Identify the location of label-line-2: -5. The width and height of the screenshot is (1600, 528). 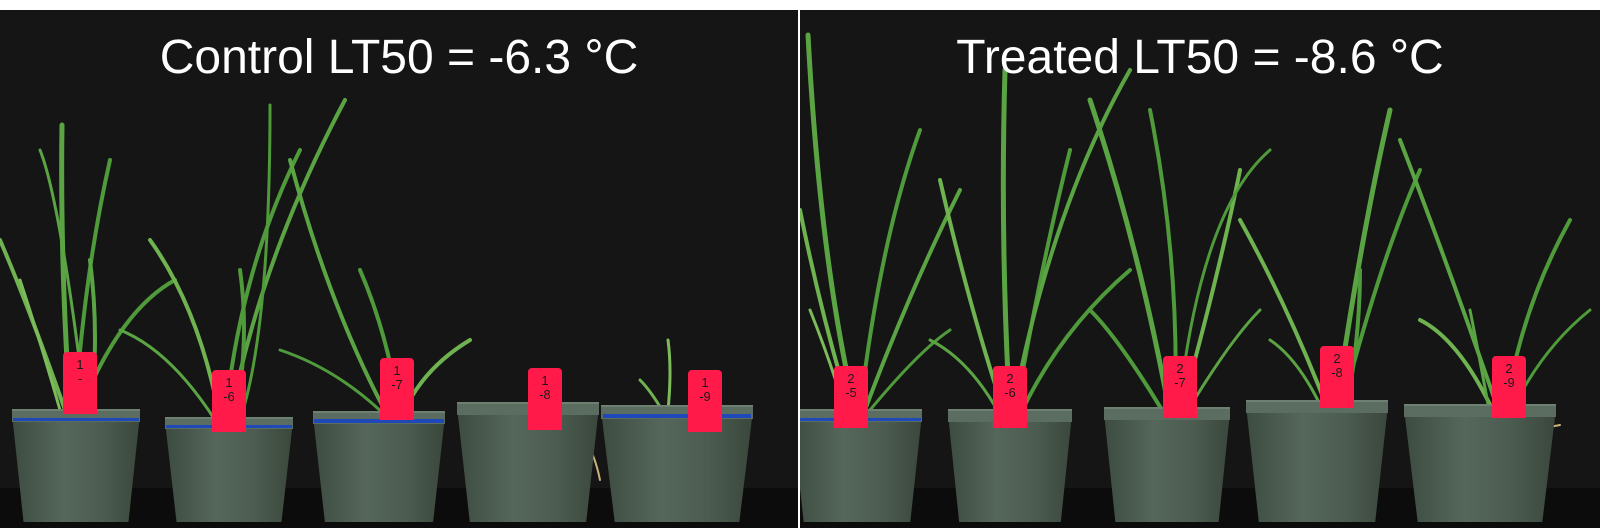
(851, 392).